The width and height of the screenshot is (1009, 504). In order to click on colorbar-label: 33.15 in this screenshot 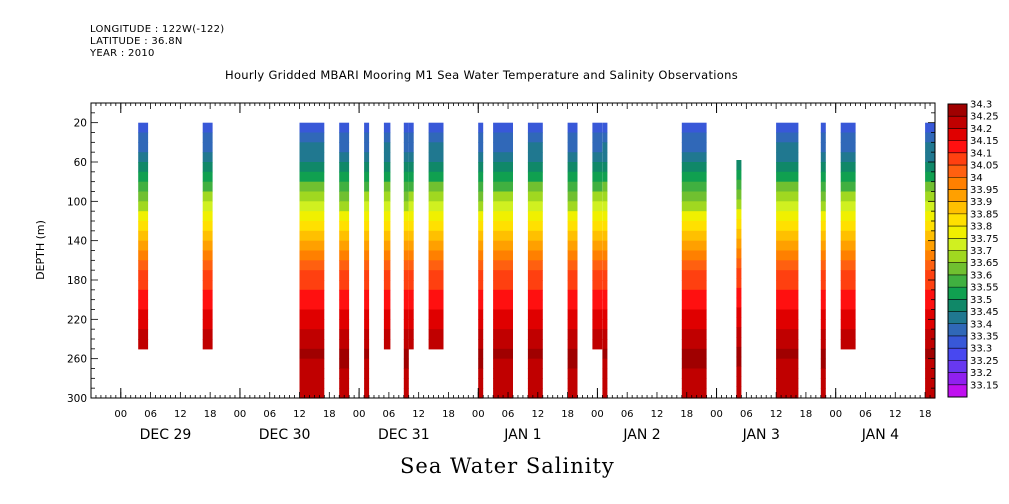, I will do `click(984, 385)`.